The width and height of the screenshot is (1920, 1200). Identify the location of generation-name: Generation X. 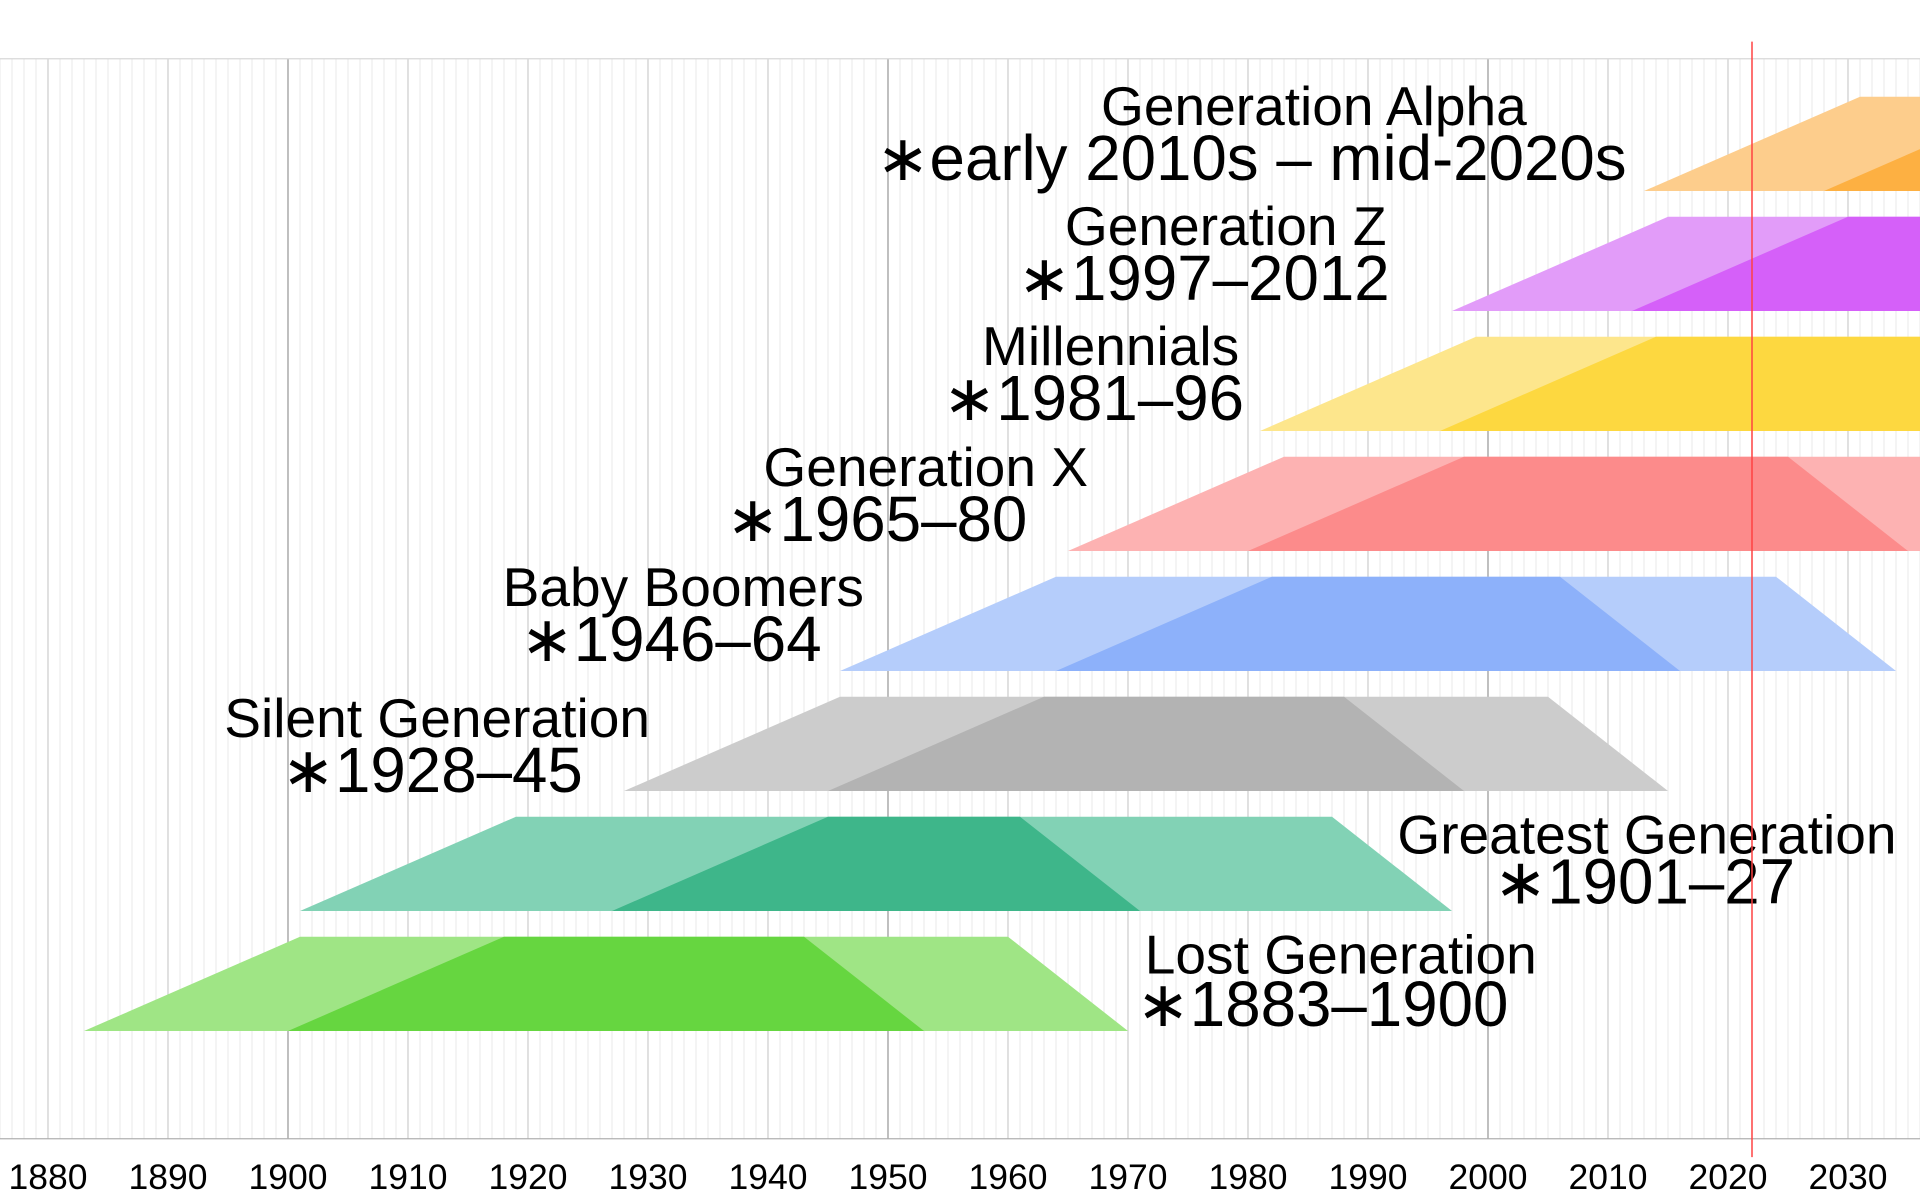
(925, 467).